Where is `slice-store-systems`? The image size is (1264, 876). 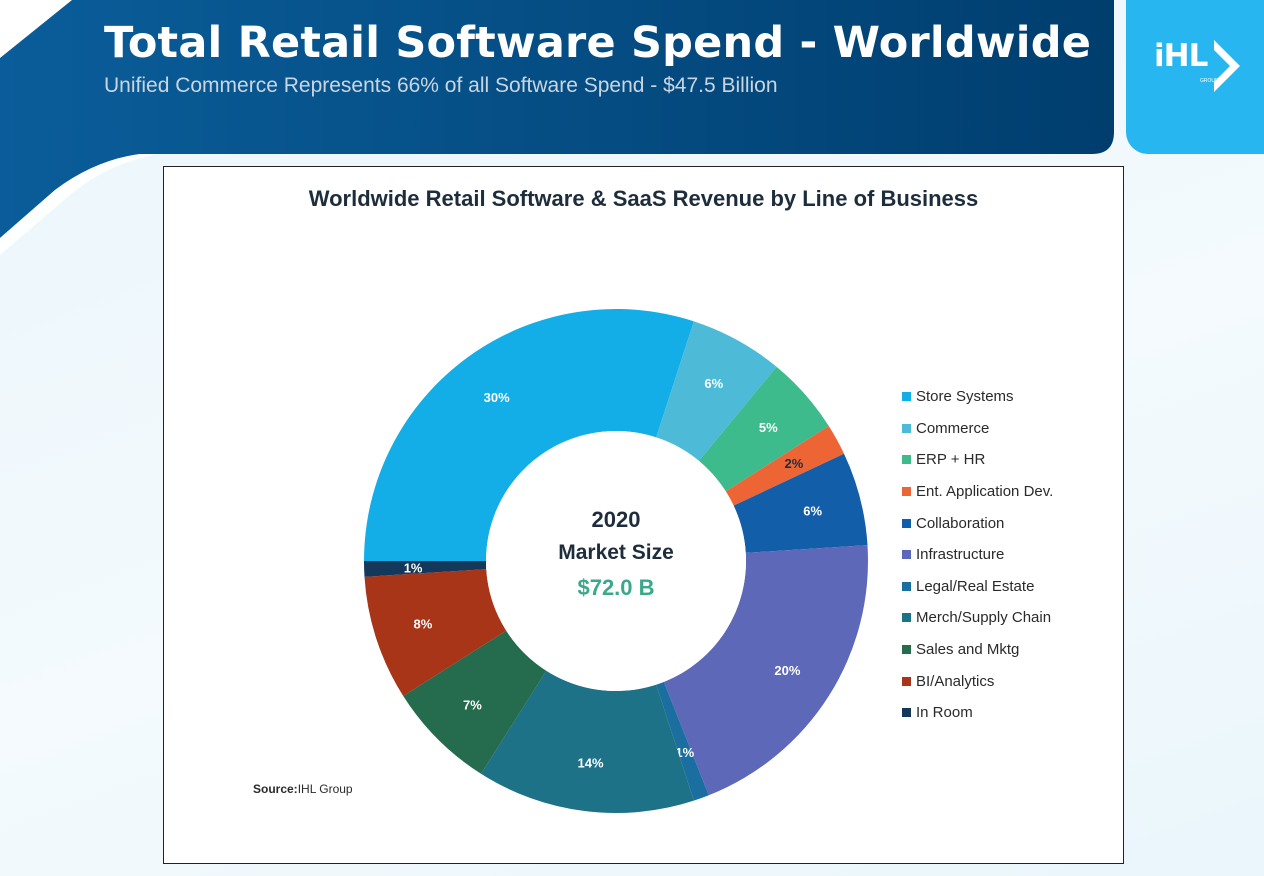 slice-store-systems is located at coordinates (529, 434).